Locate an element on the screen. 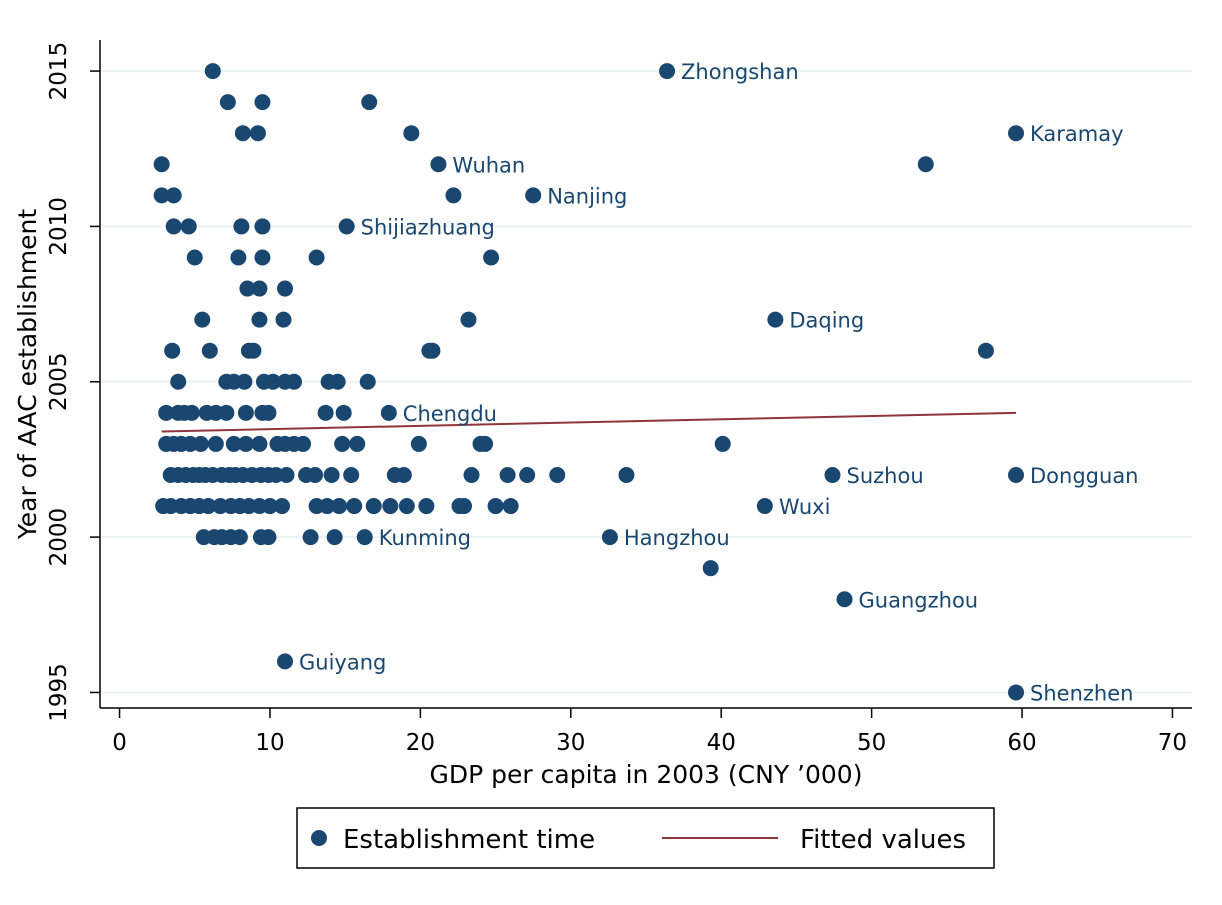 This screenshot has width=1222, height=905. data-point-karamay is located at coordinates (1016, 133).